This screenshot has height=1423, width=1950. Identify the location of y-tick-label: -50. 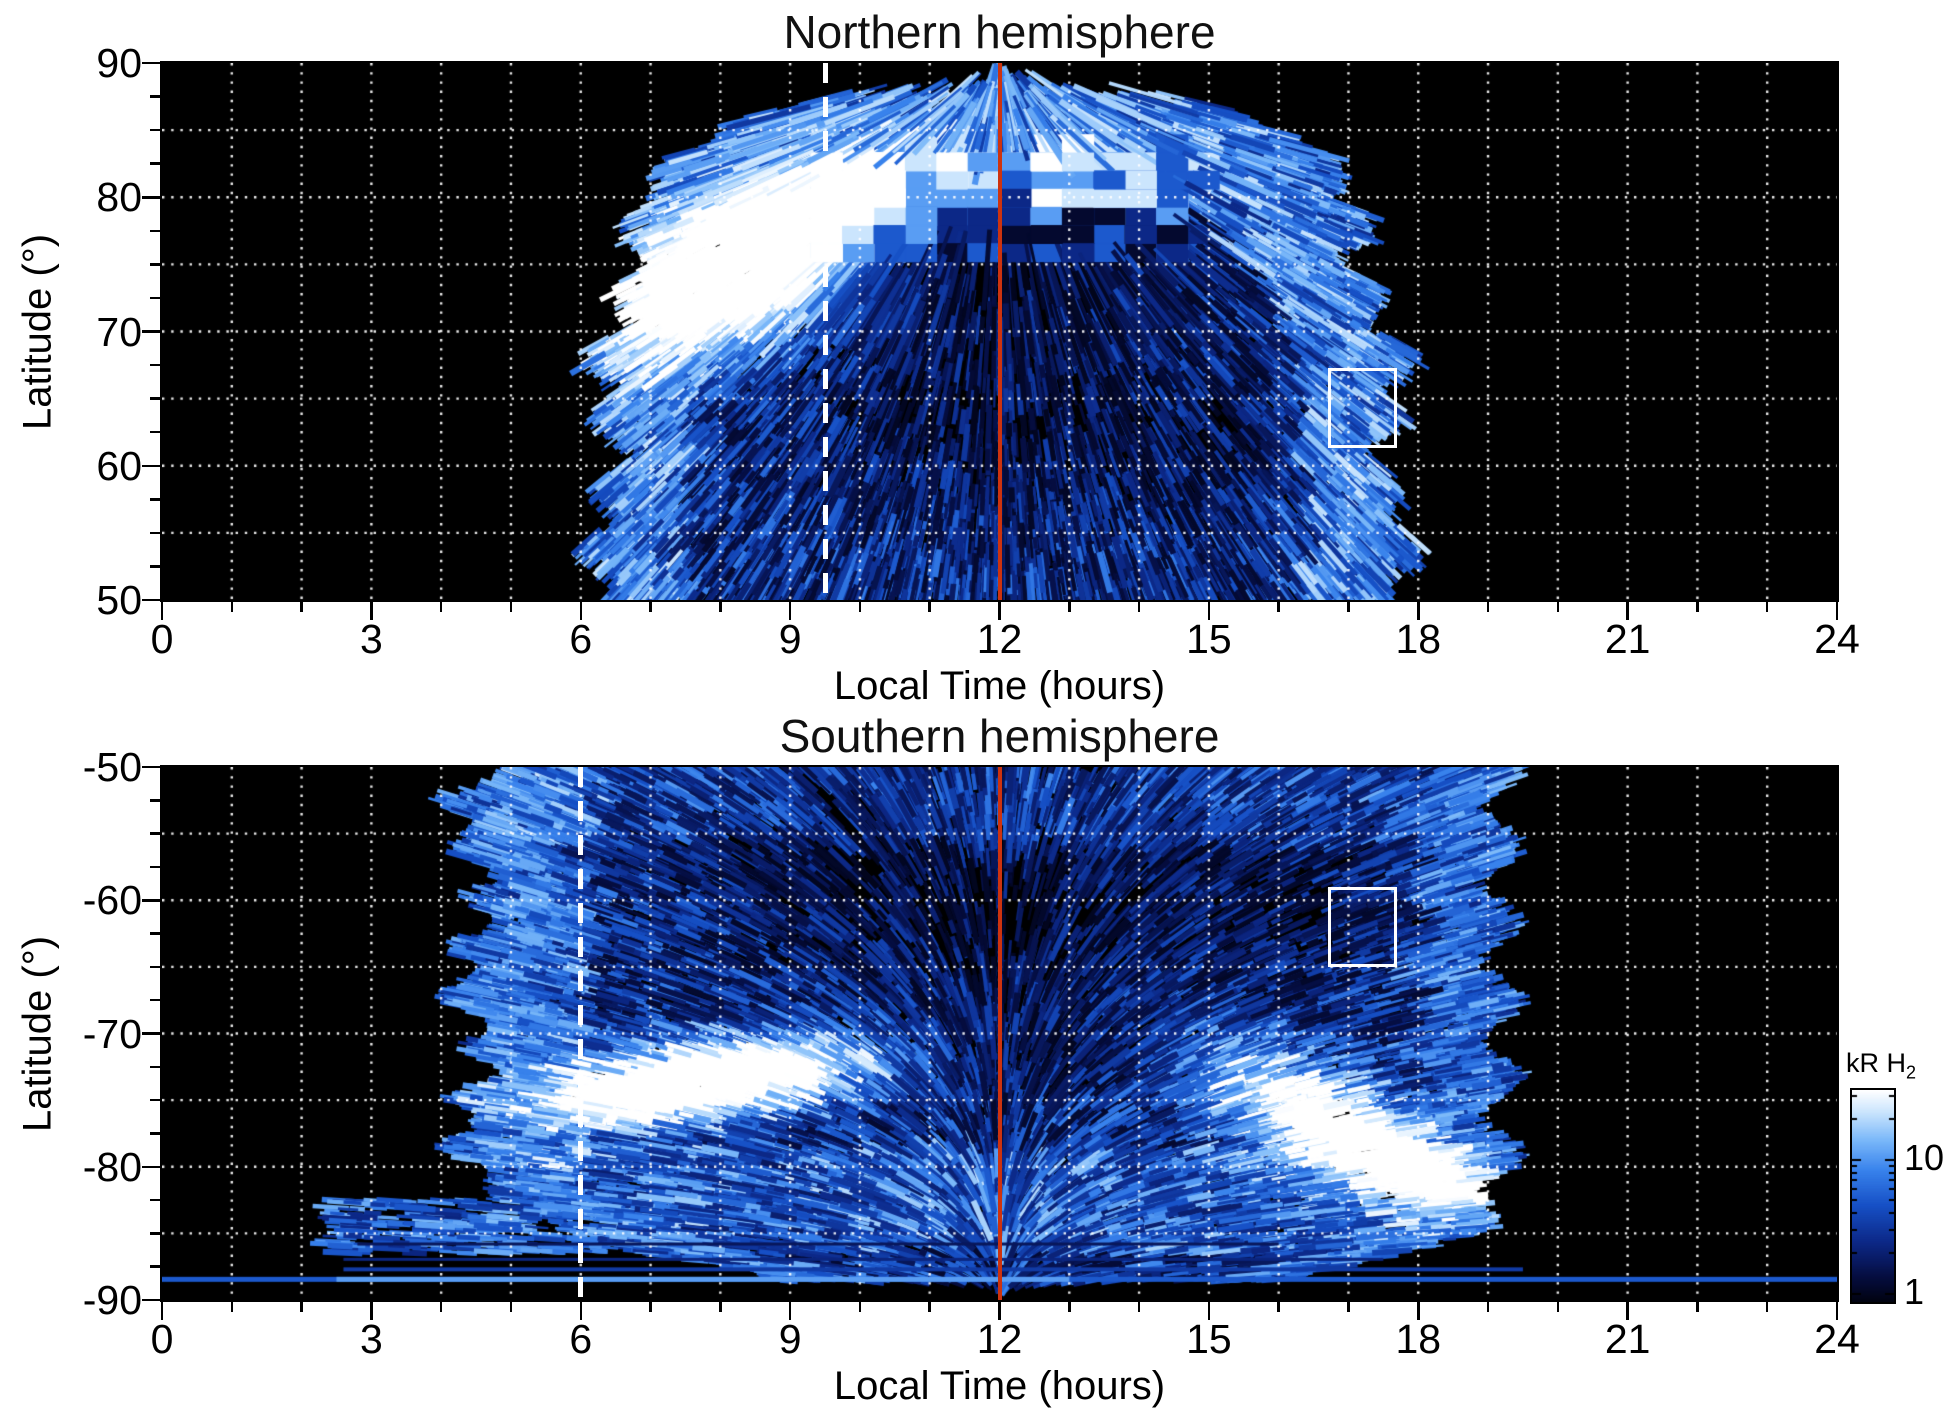
(112, 767).